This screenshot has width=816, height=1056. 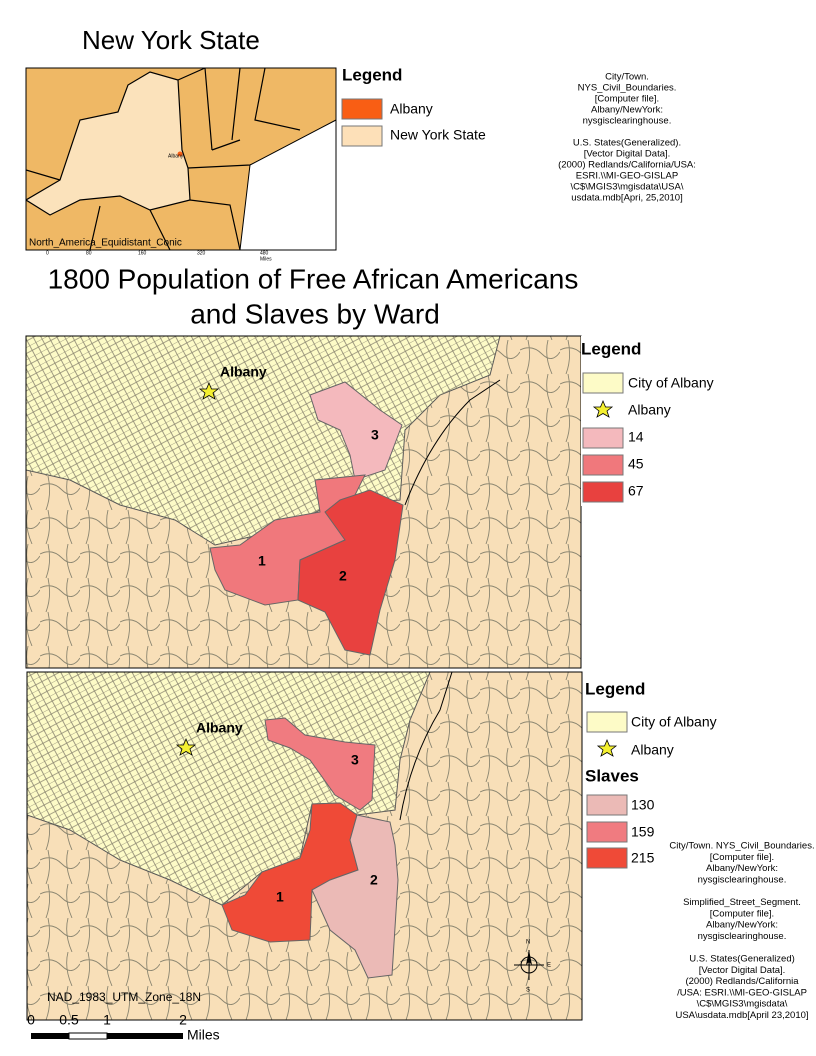 I want to click on citation-line: Simplified_Street_Segment., so click(x=742, y=902).